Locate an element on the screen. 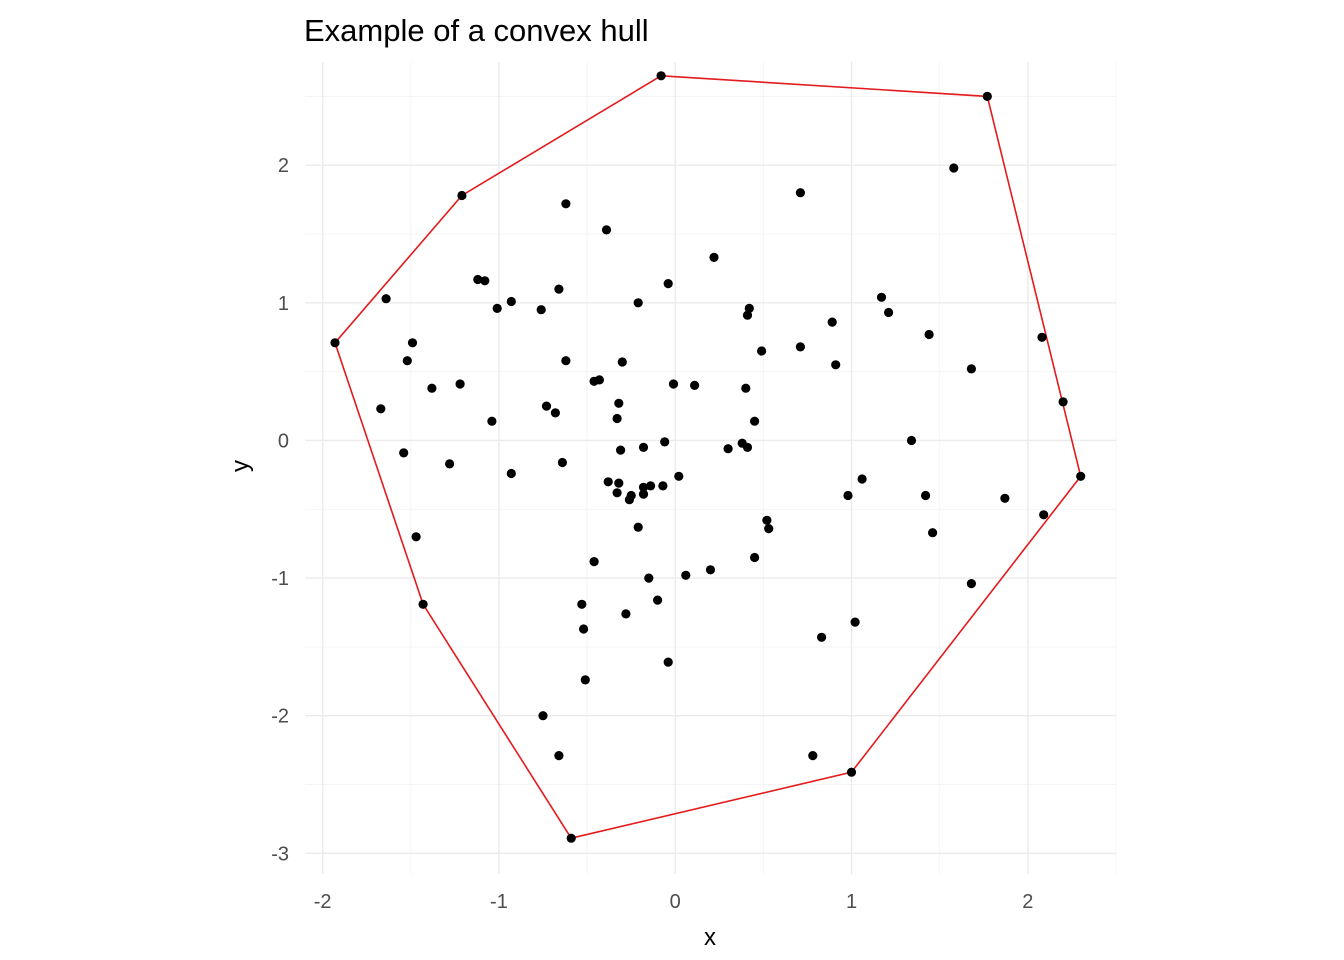  x-tick-label: -2 is located at coordinates (323, 902).